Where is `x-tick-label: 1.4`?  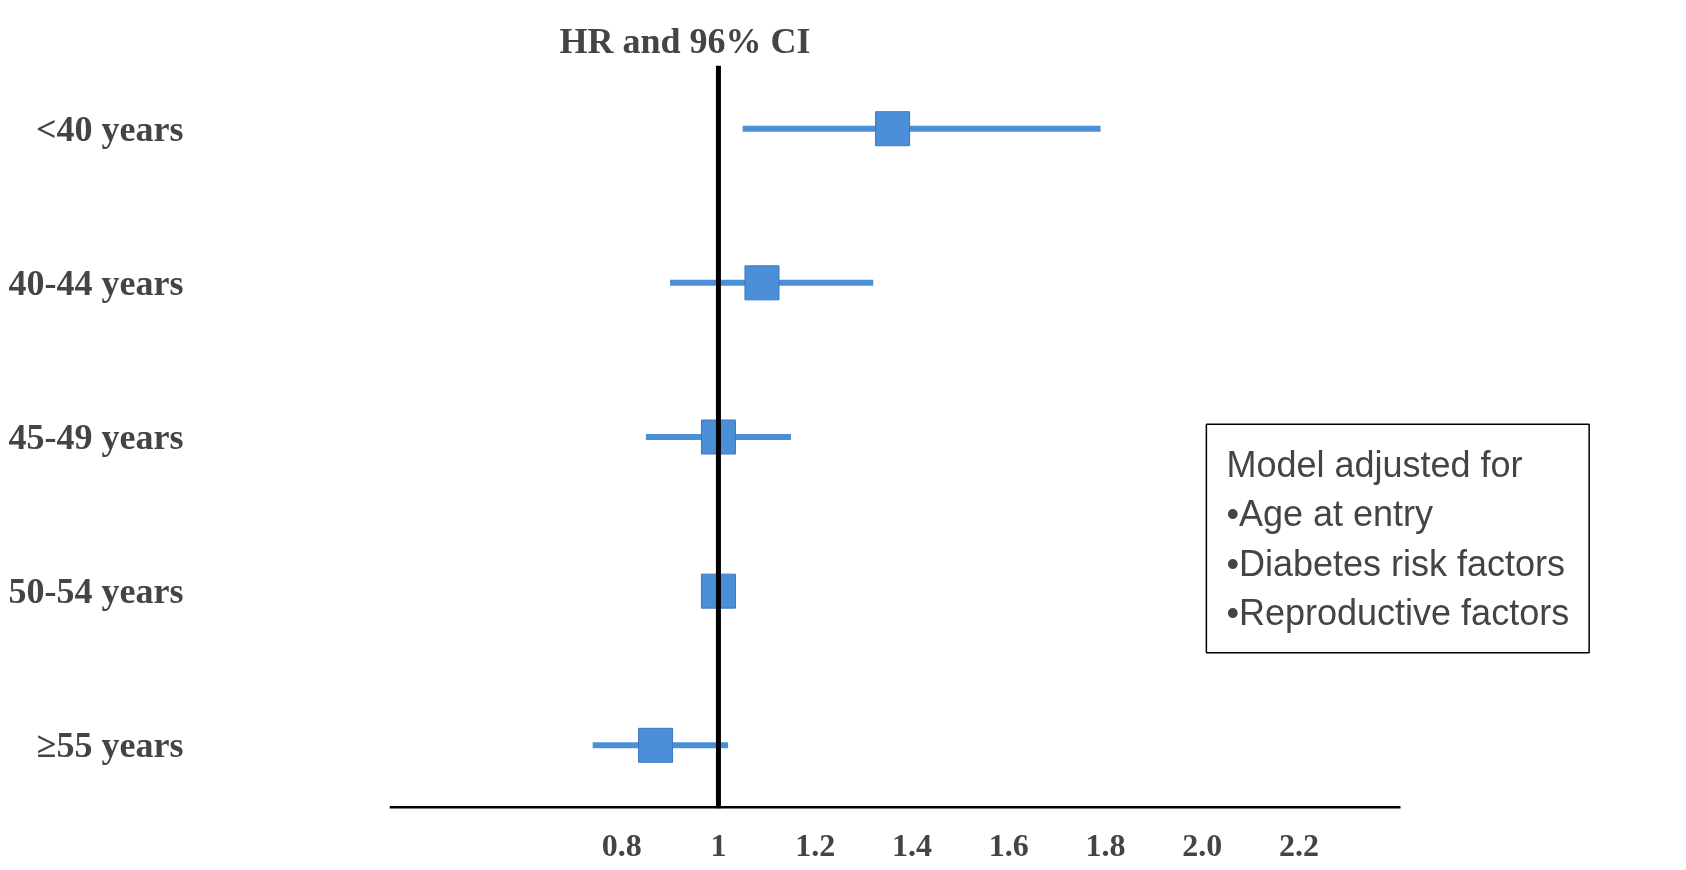 x-tick-label: 1.4 is located at coordinates (911, 844).